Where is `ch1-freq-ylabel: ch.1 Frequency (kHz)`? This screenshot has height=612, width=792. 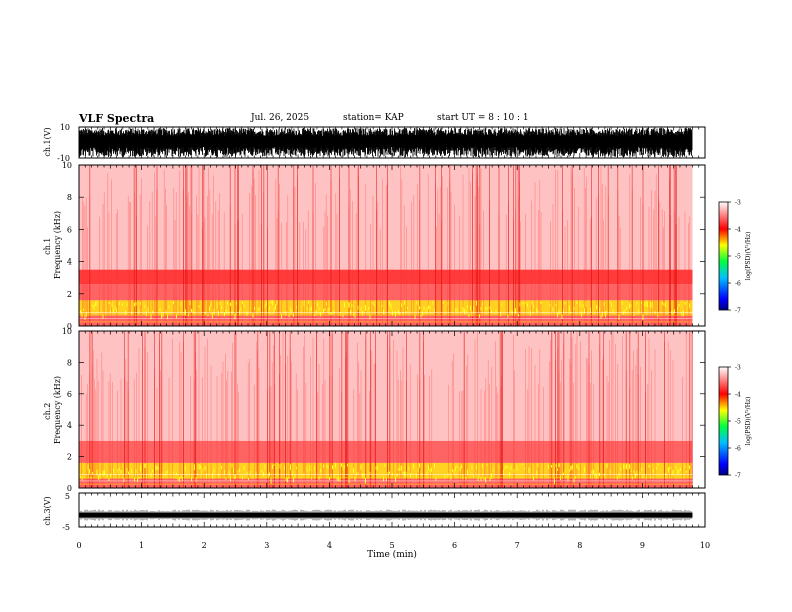
ch1-freq-ylabel: ch.1 Frequency (kHz) is located at coordinates (52, 245).